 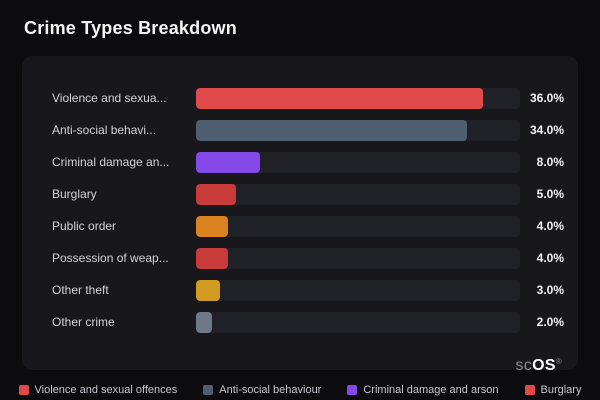 I want to click on bar-row: Public order 4.0%, so click(x=300, y=226).